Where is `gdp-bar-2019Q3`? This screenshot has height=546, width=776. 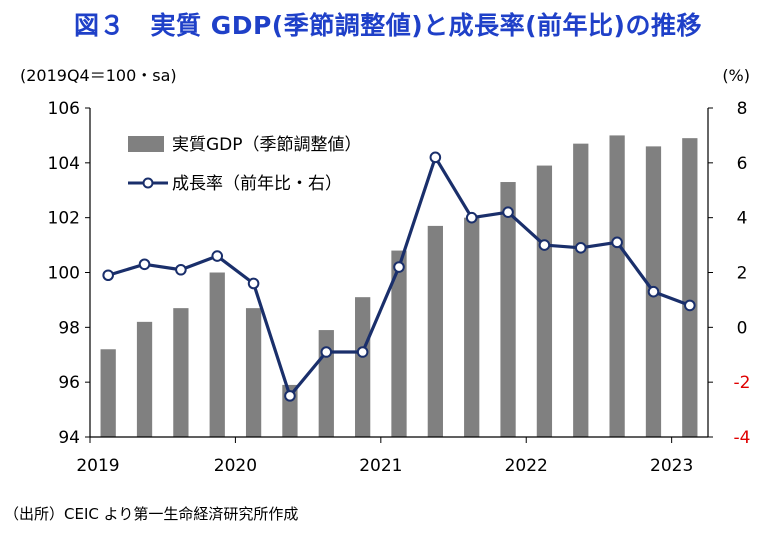 gdp-bar-2019Q3 is located at coordinates (181, 372).